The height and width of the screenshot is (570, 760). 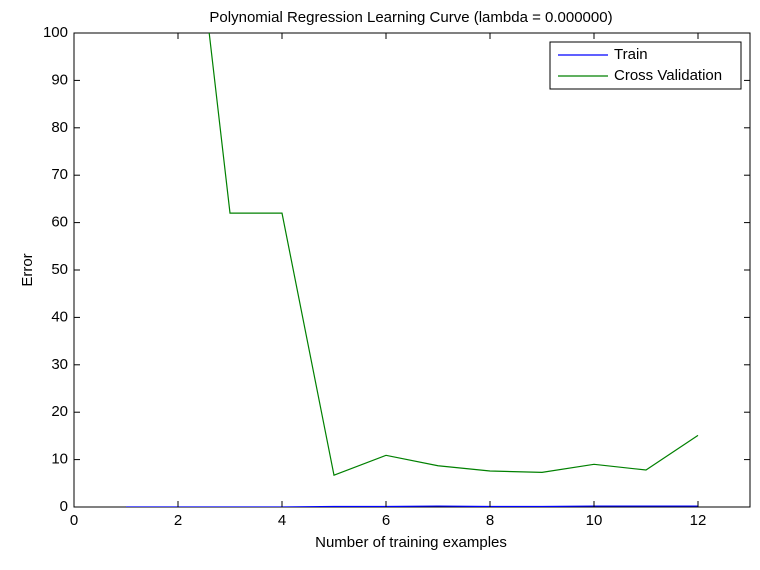 I want to click on y-tick-label: 20, so click(x=59, y=411).